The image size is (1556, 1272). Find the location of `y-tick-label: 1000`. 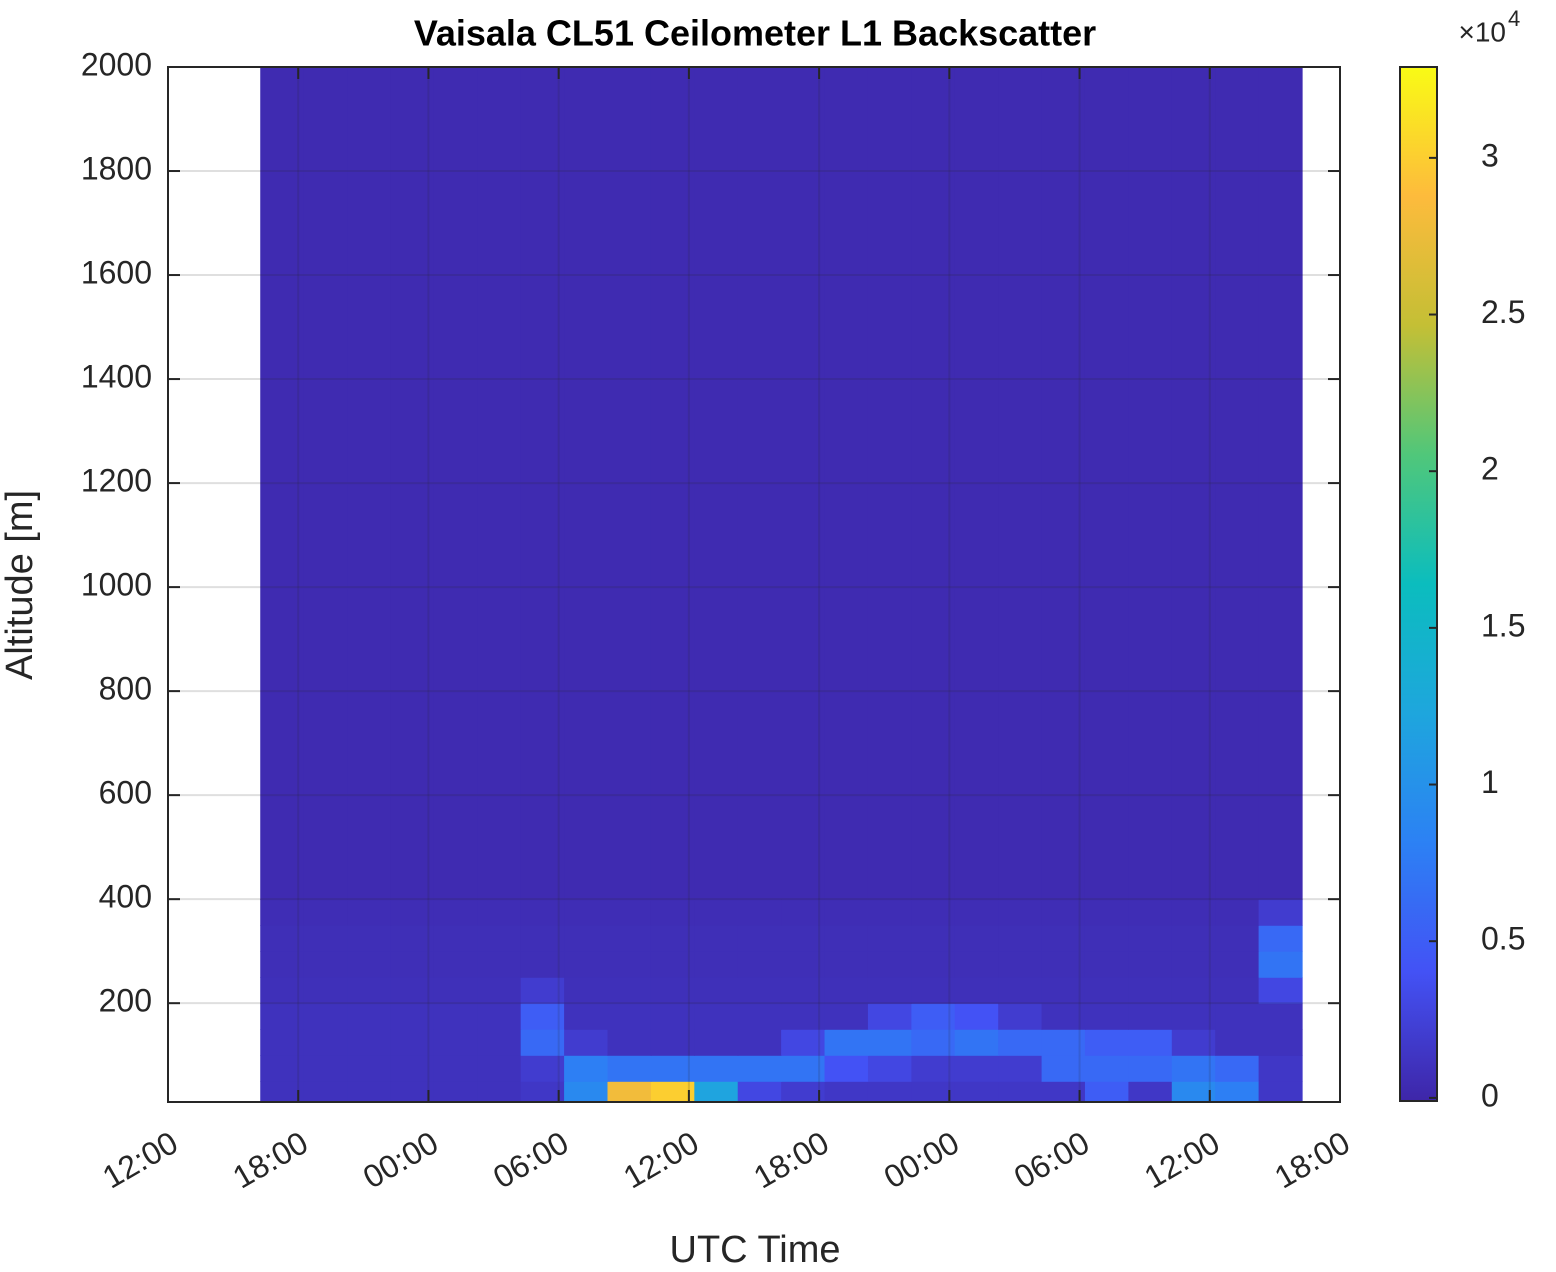

y-tick-label: 1000 is located at coordinates (116, 585).